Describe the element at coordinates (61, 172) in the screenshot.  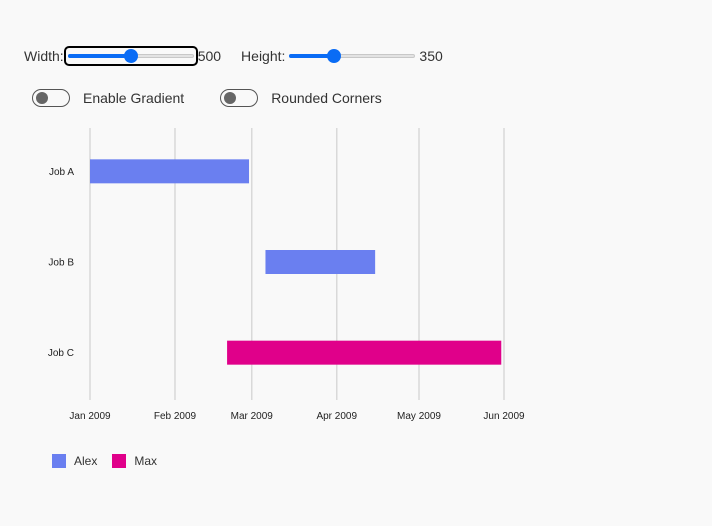
I see `y-tick-label: Job A` at that location.